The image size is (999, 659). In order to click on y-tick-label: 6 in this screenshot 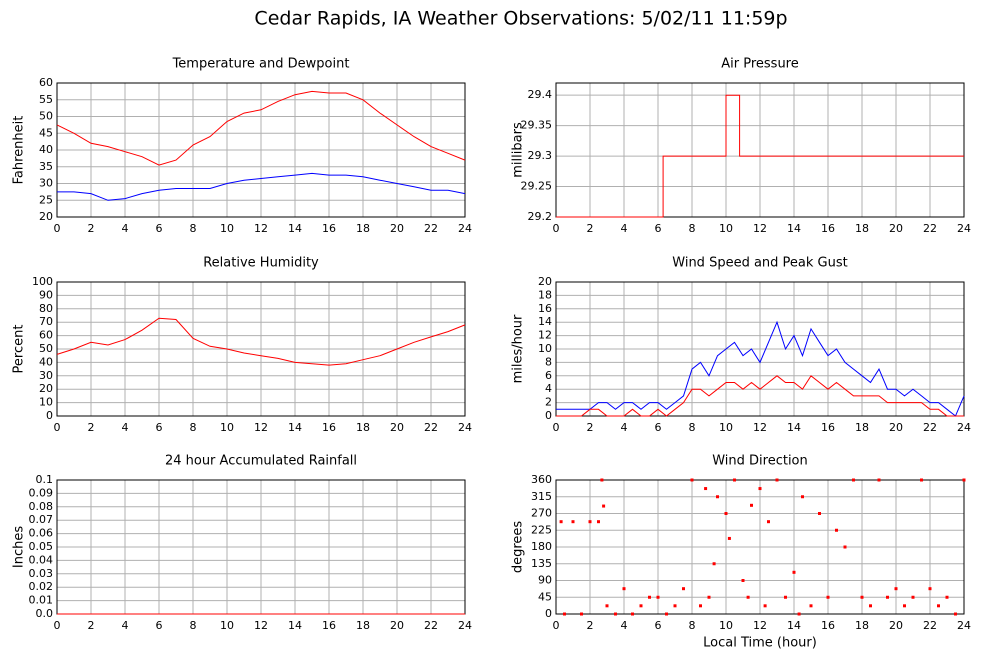, I will do `click(548, 375)`.